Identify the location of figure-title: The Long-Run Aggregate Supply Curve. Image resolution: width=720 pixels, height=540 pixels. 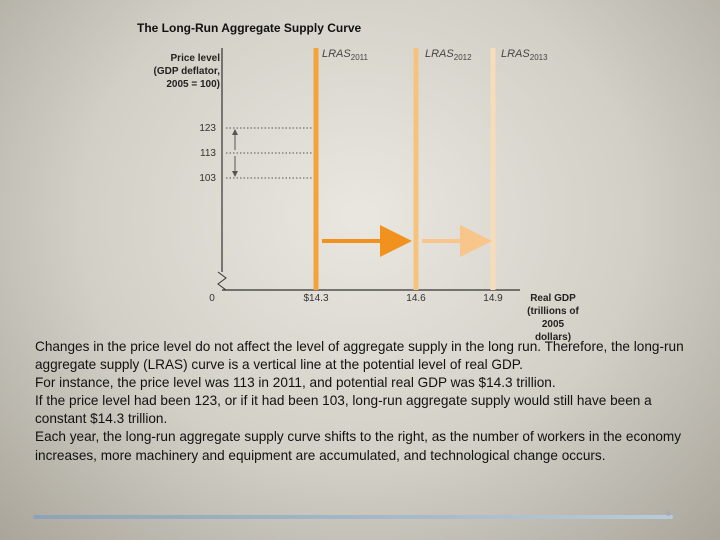
(249, 28).